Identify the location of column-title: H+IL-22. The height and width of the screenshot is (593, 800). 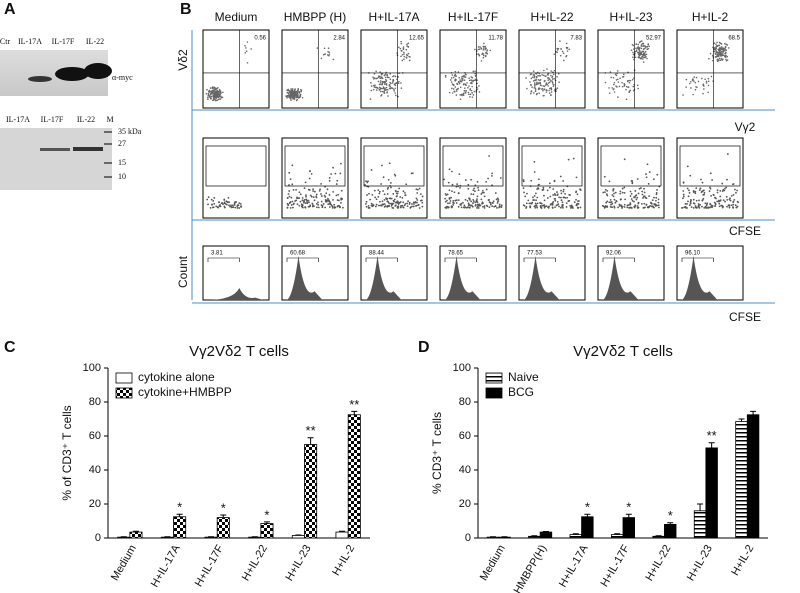
(551, 17).